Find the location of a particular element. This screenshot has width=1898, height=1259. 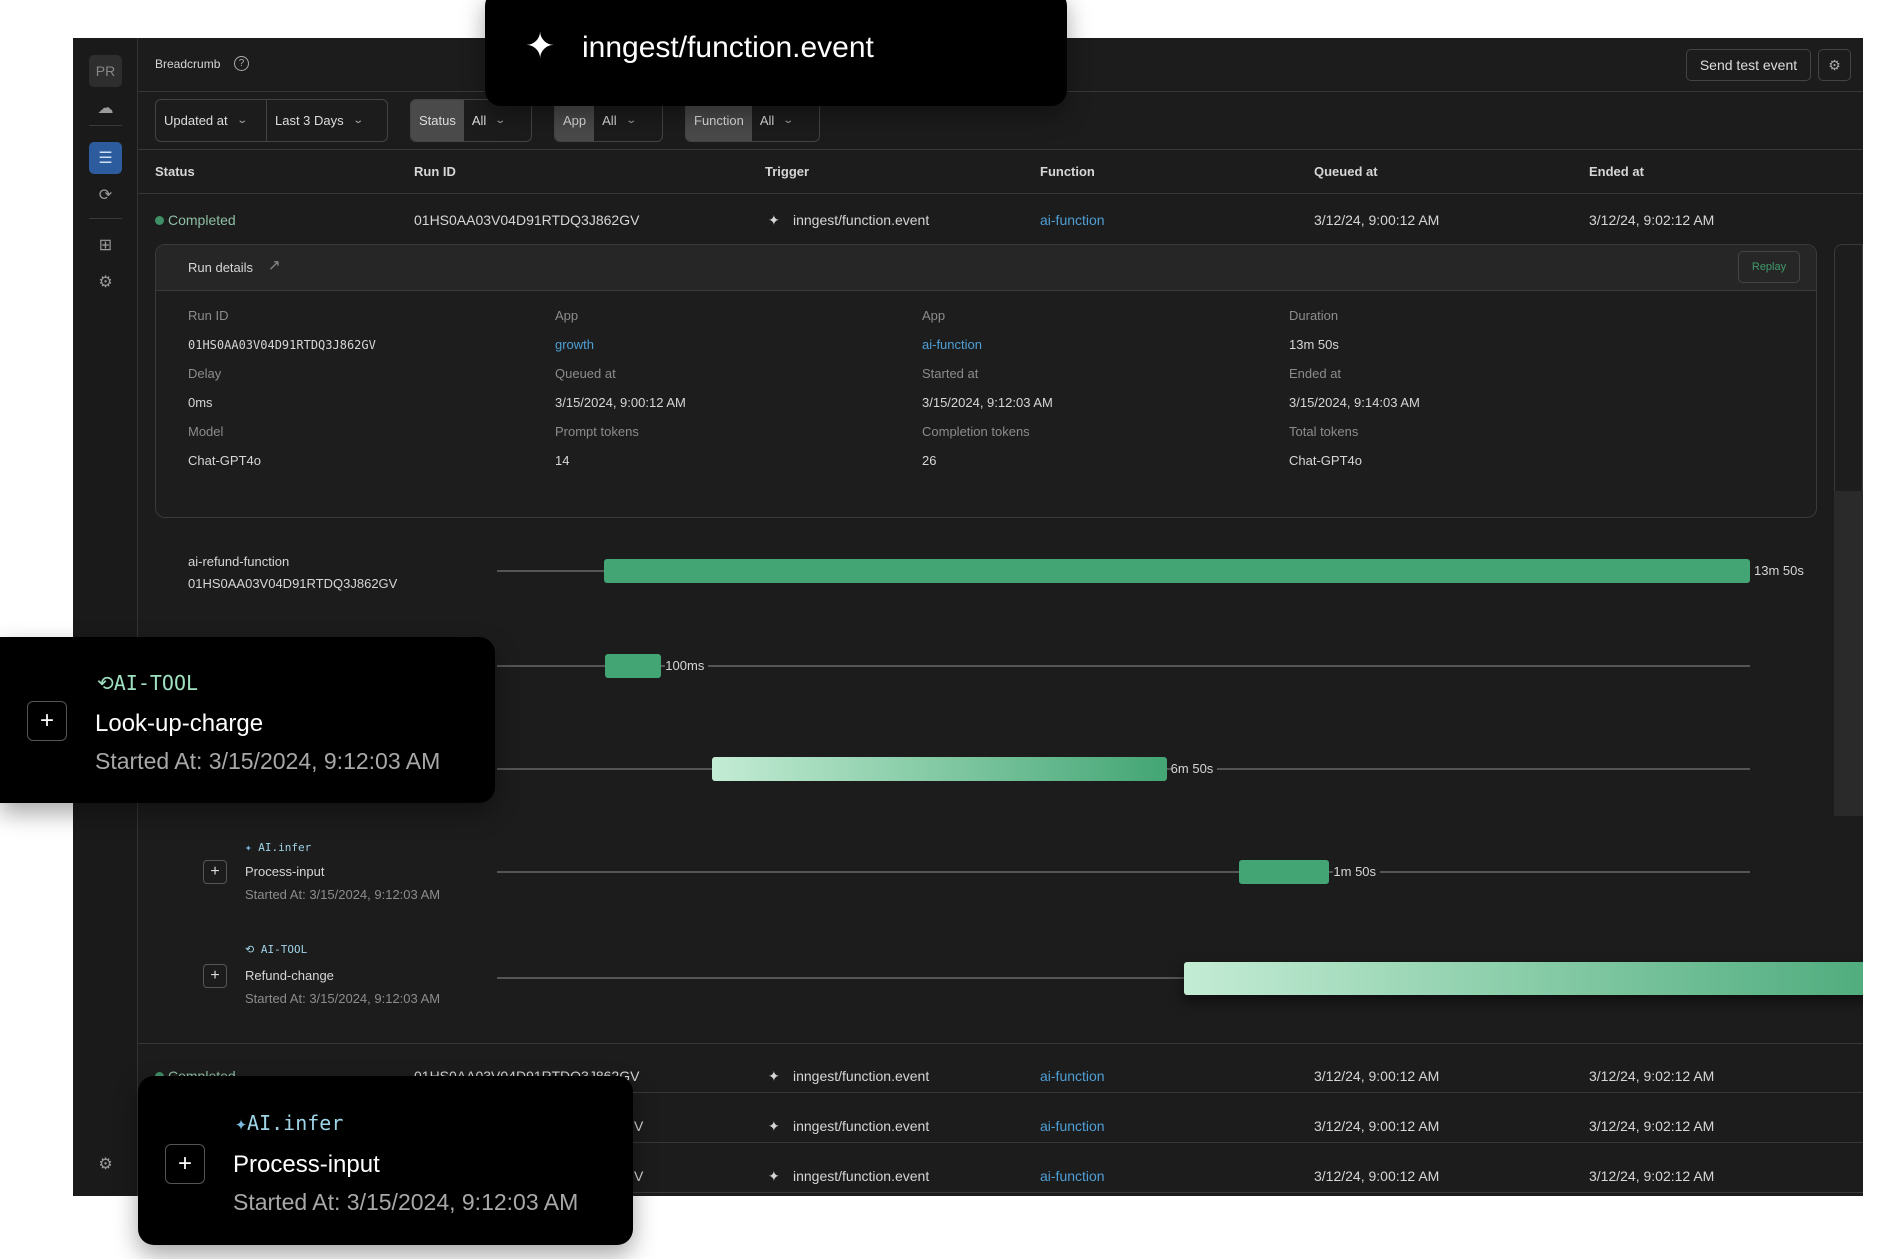

help-icon: ? is located at coordinates (241, 63).